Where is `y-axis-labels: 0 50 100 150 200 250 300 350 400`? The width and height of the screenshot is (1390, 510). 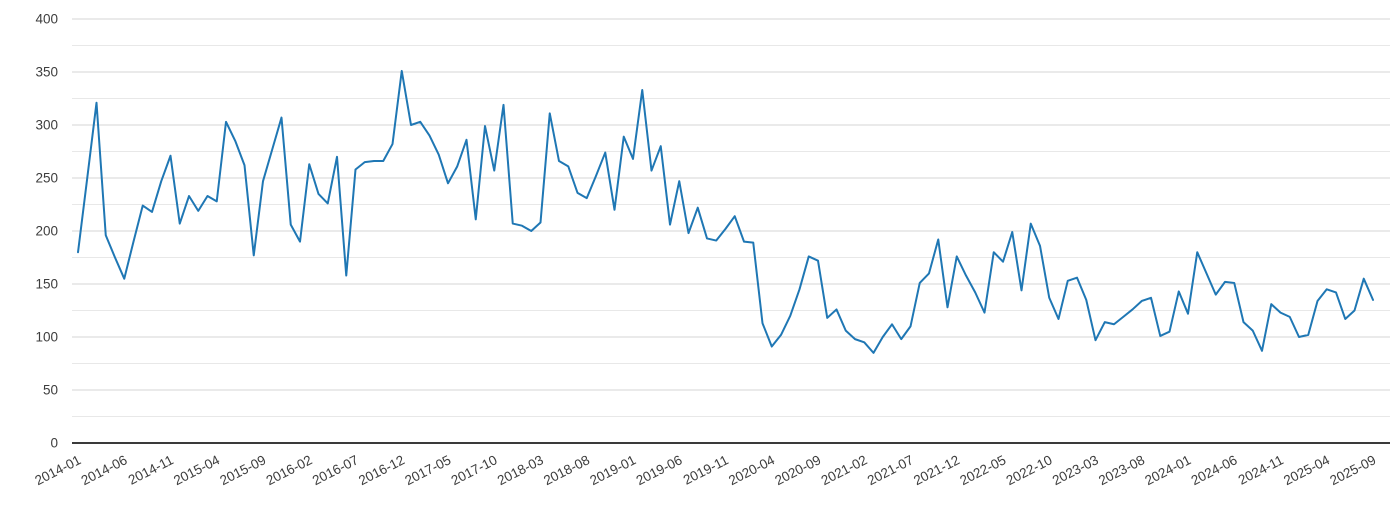 y-axis-labels: 0 50 100 150 200 250 300 350 400 is located at coordinates (46, 231).